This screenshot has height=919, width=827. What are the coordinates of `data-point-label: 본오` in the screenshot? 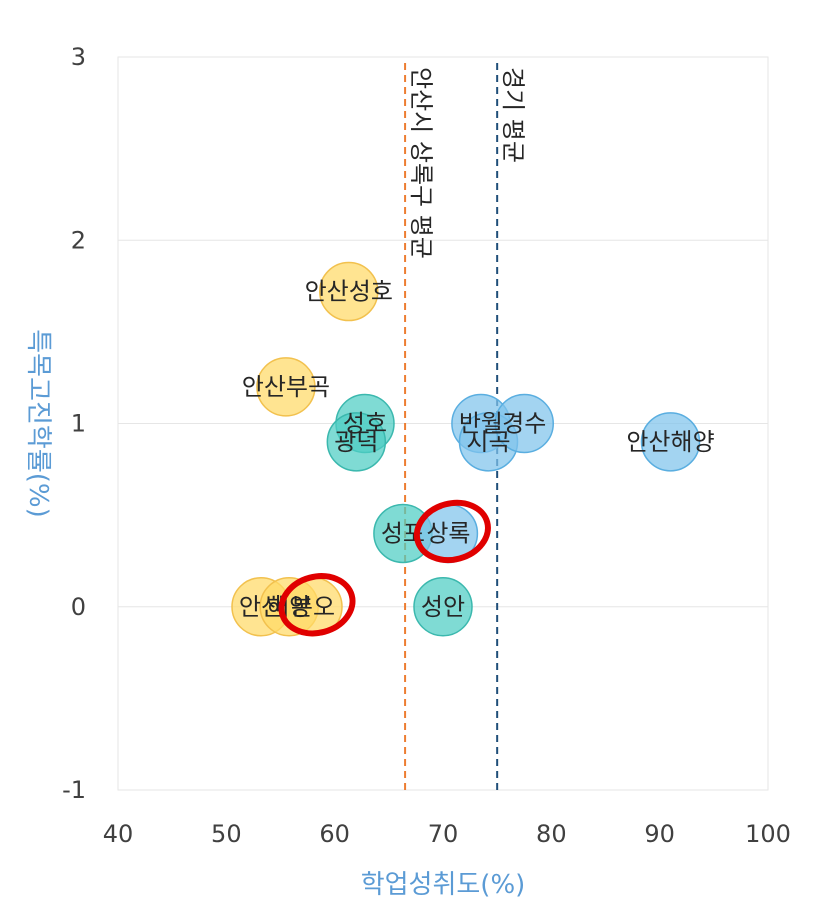 It's located at (313, 607).